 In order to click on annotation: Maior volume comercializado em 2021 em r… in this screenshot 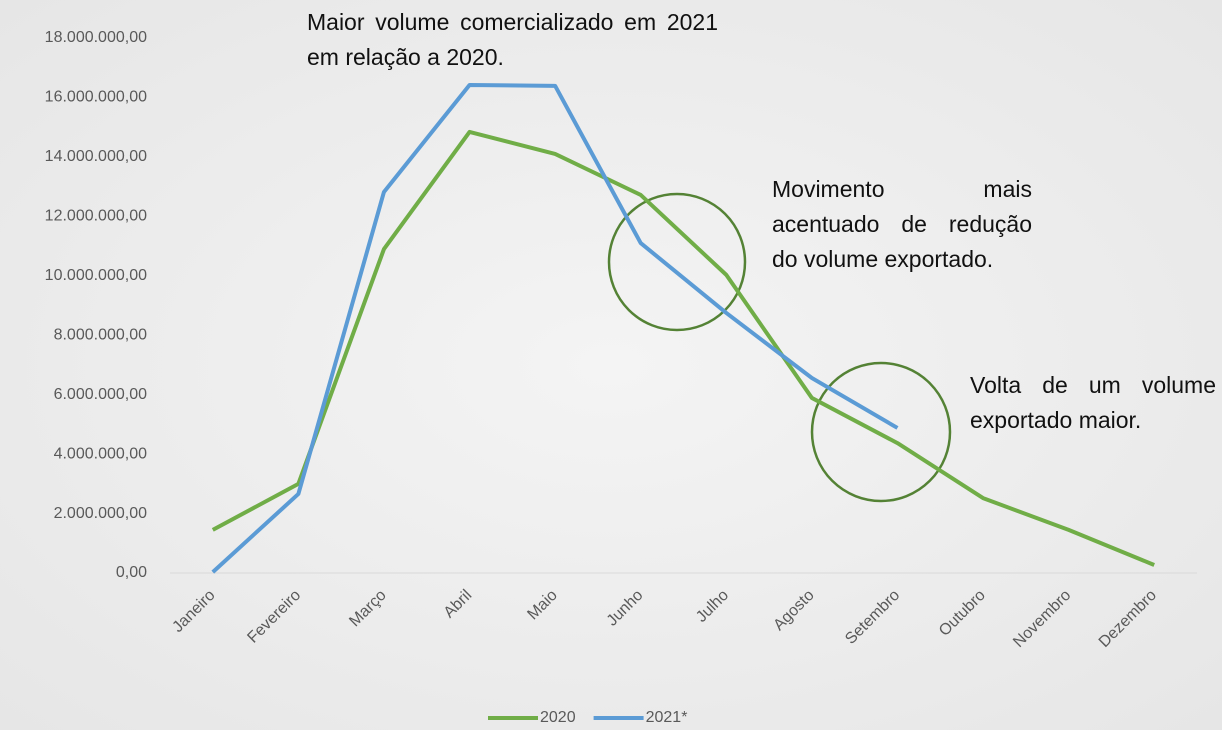, I will do `click(512, 39)`.